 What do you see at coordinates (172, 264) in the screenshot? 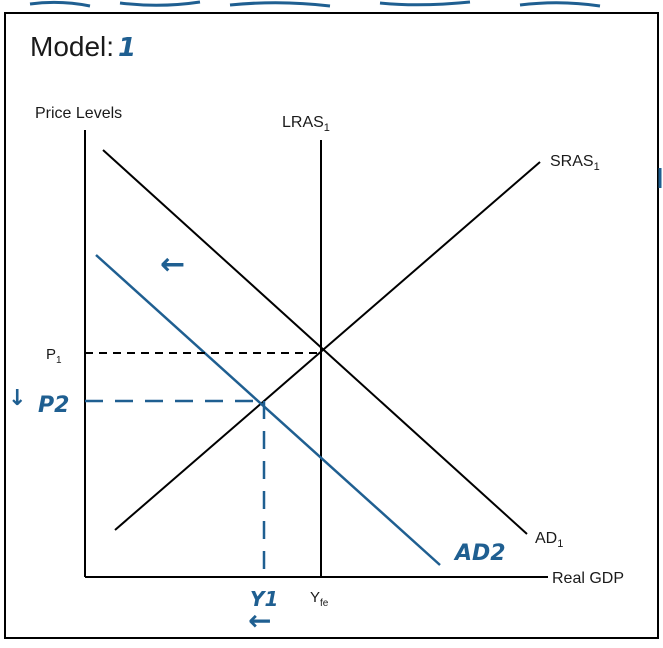
I see `ad-shift-arrow: ←` at bounding box center [172, 264].